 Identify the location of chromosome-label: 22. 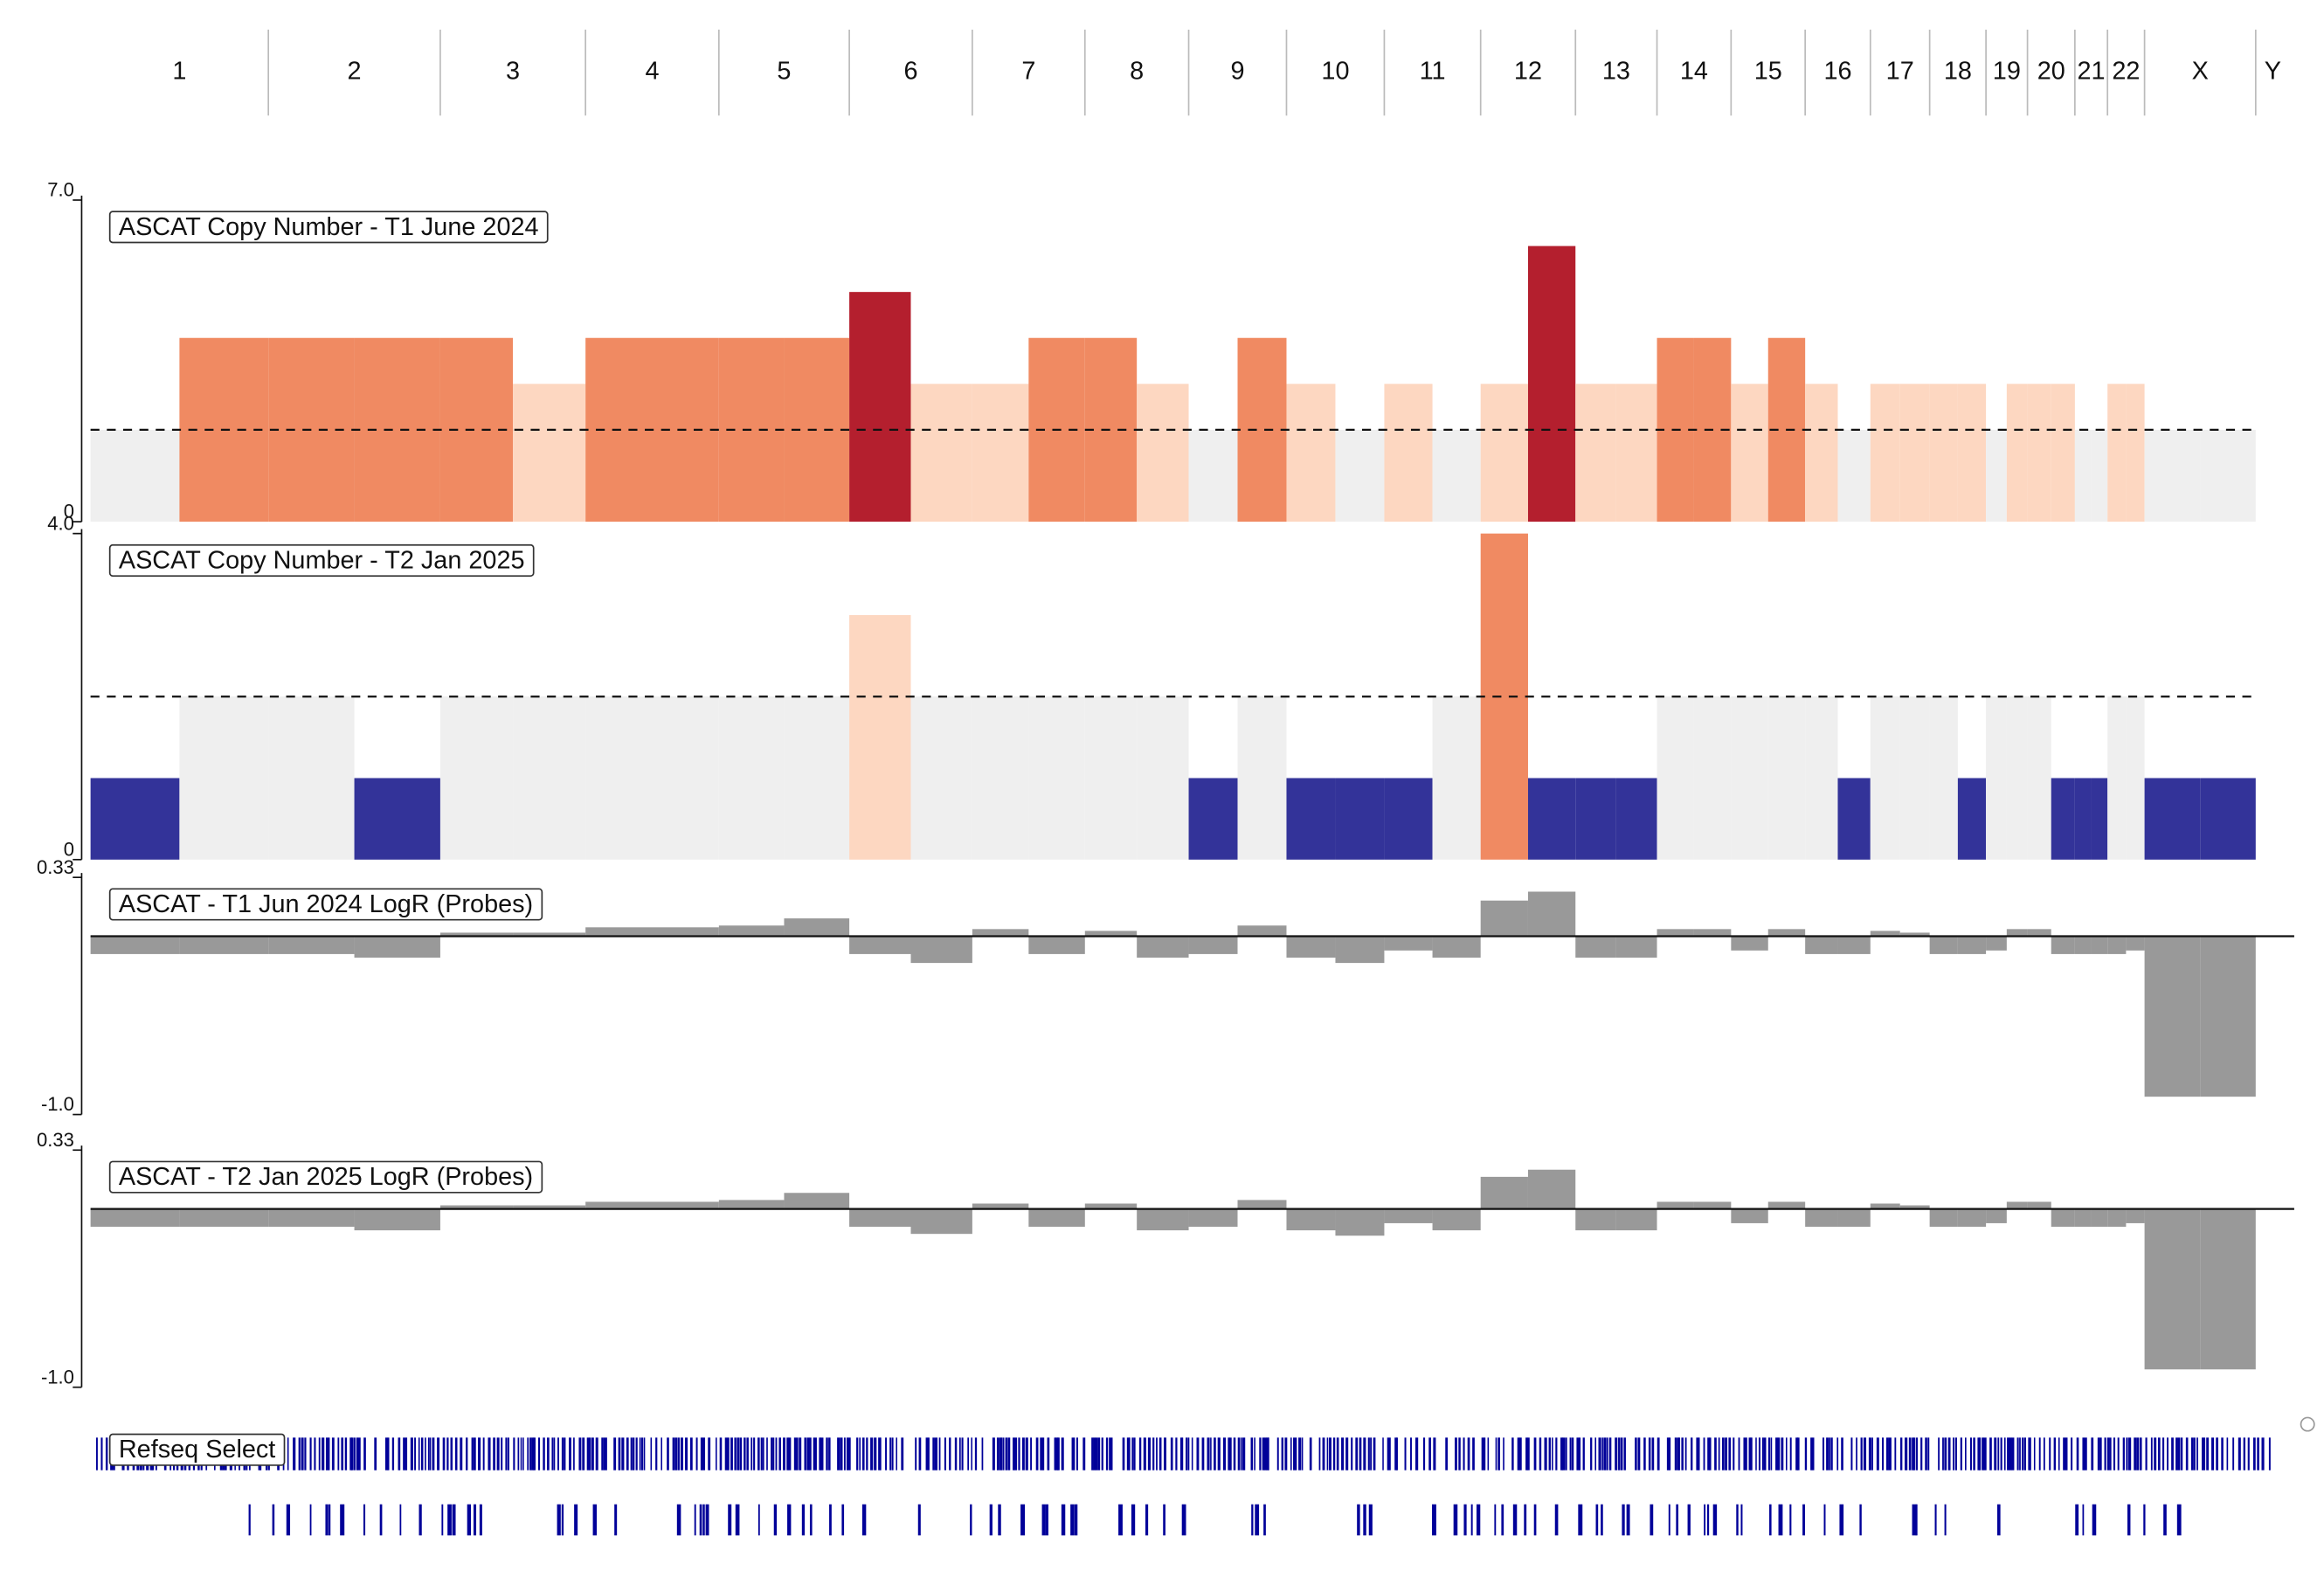
(2126, 72).